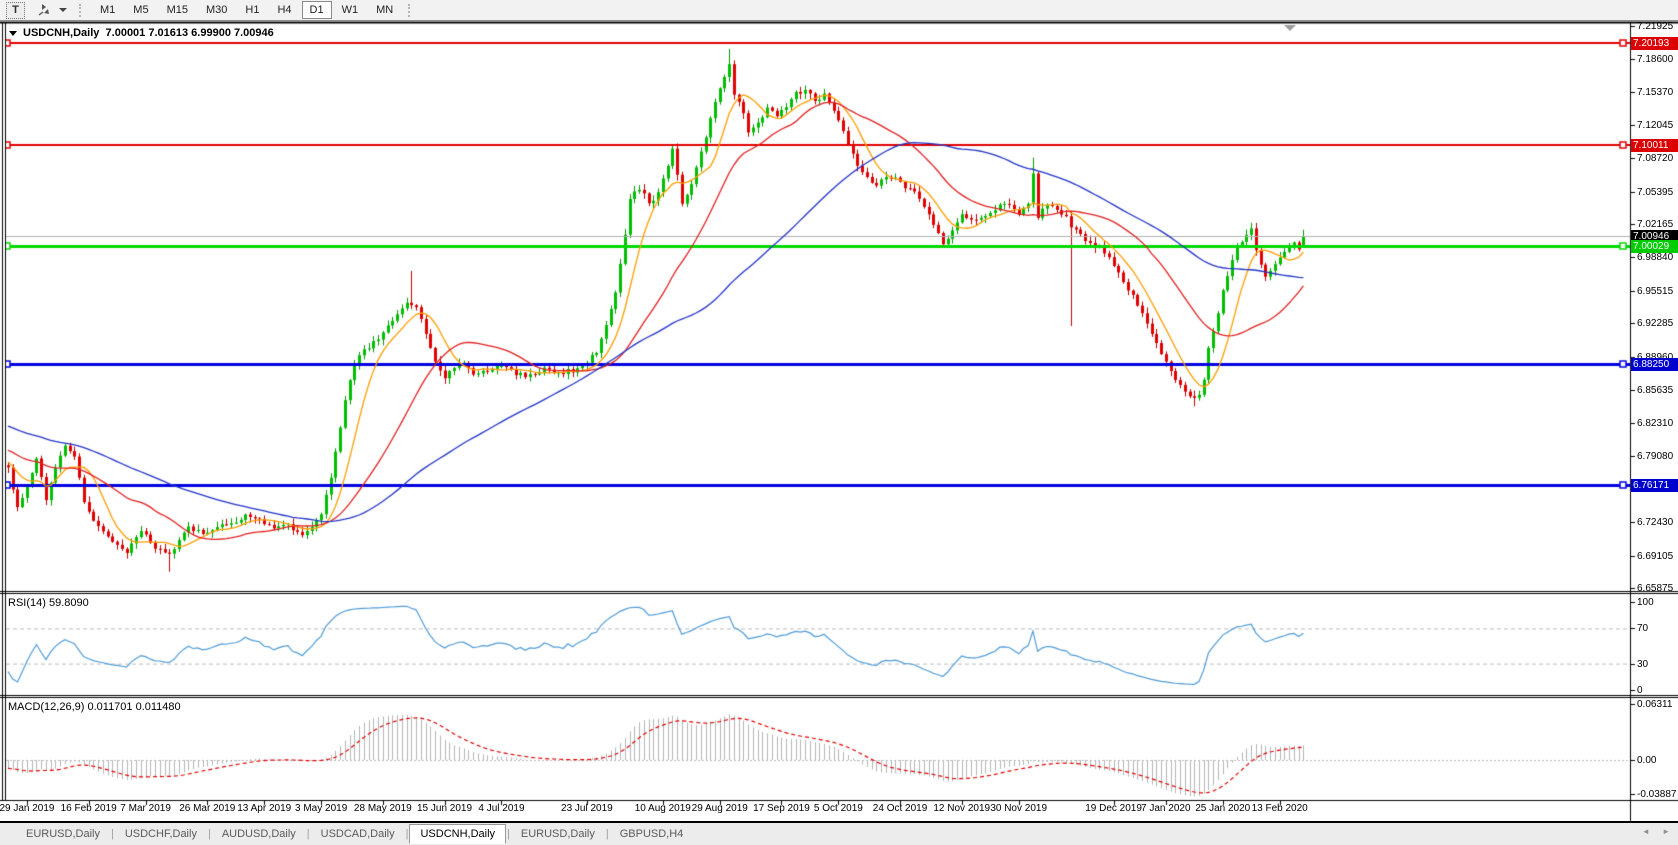 The height and width of the screenshot is (845, 1678). Describe the element at coordinates (27, 808) in the screenshot. I see `date-tick-label: 29 Jan 2019` at that location.